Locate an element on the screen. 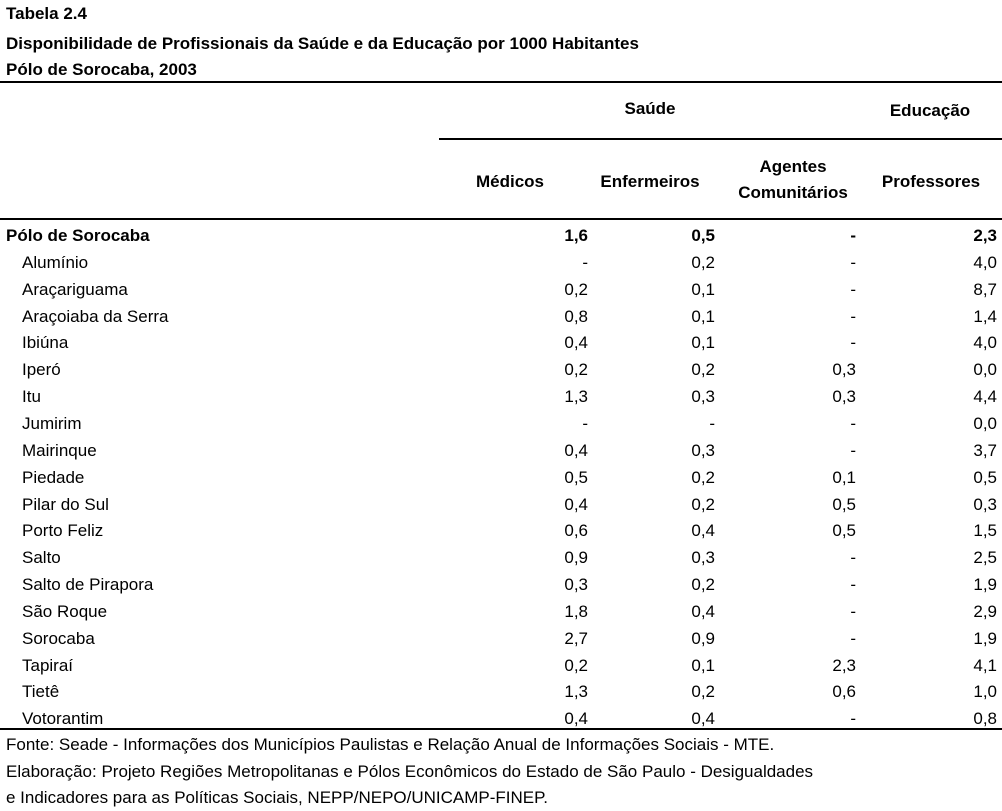 This screenshot has width=1002, height=811. municipality-name: Ibiúna is located at coordinates (45, 343).